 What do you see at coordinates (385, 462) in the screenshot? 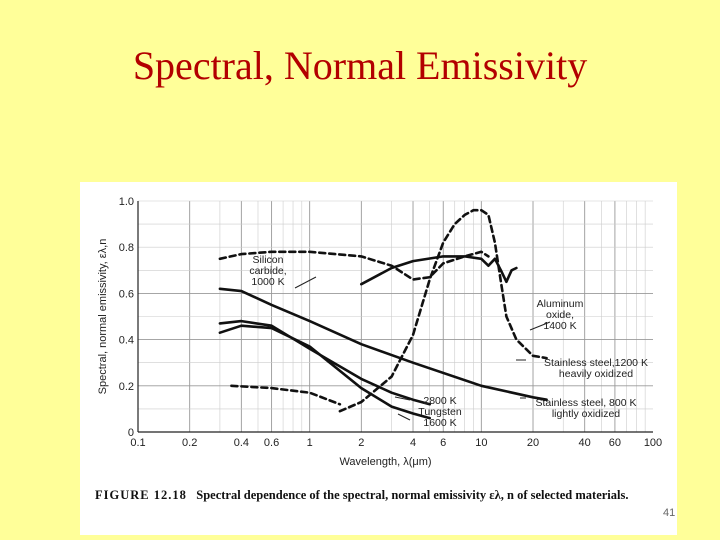
I see `x-axis-label: Wavelength, λ(μm)` at bounding box center [385, 462].